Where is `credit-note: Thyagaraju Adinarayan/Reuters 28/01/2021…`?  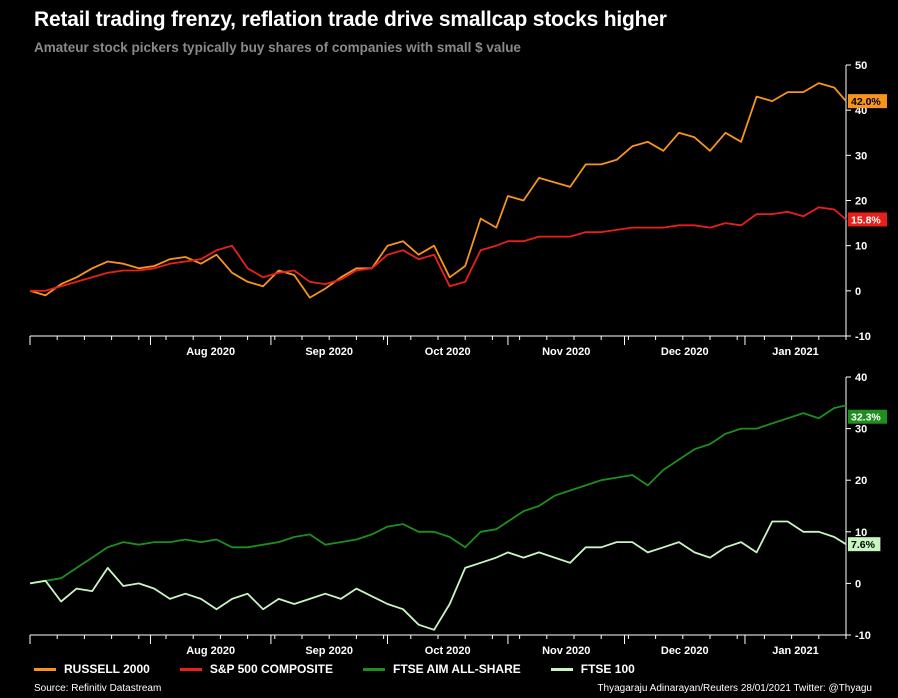
credit-note: Thyagaraju Adinarayan/Reuters 28/01/2021… is located at coordinates (734, 688).